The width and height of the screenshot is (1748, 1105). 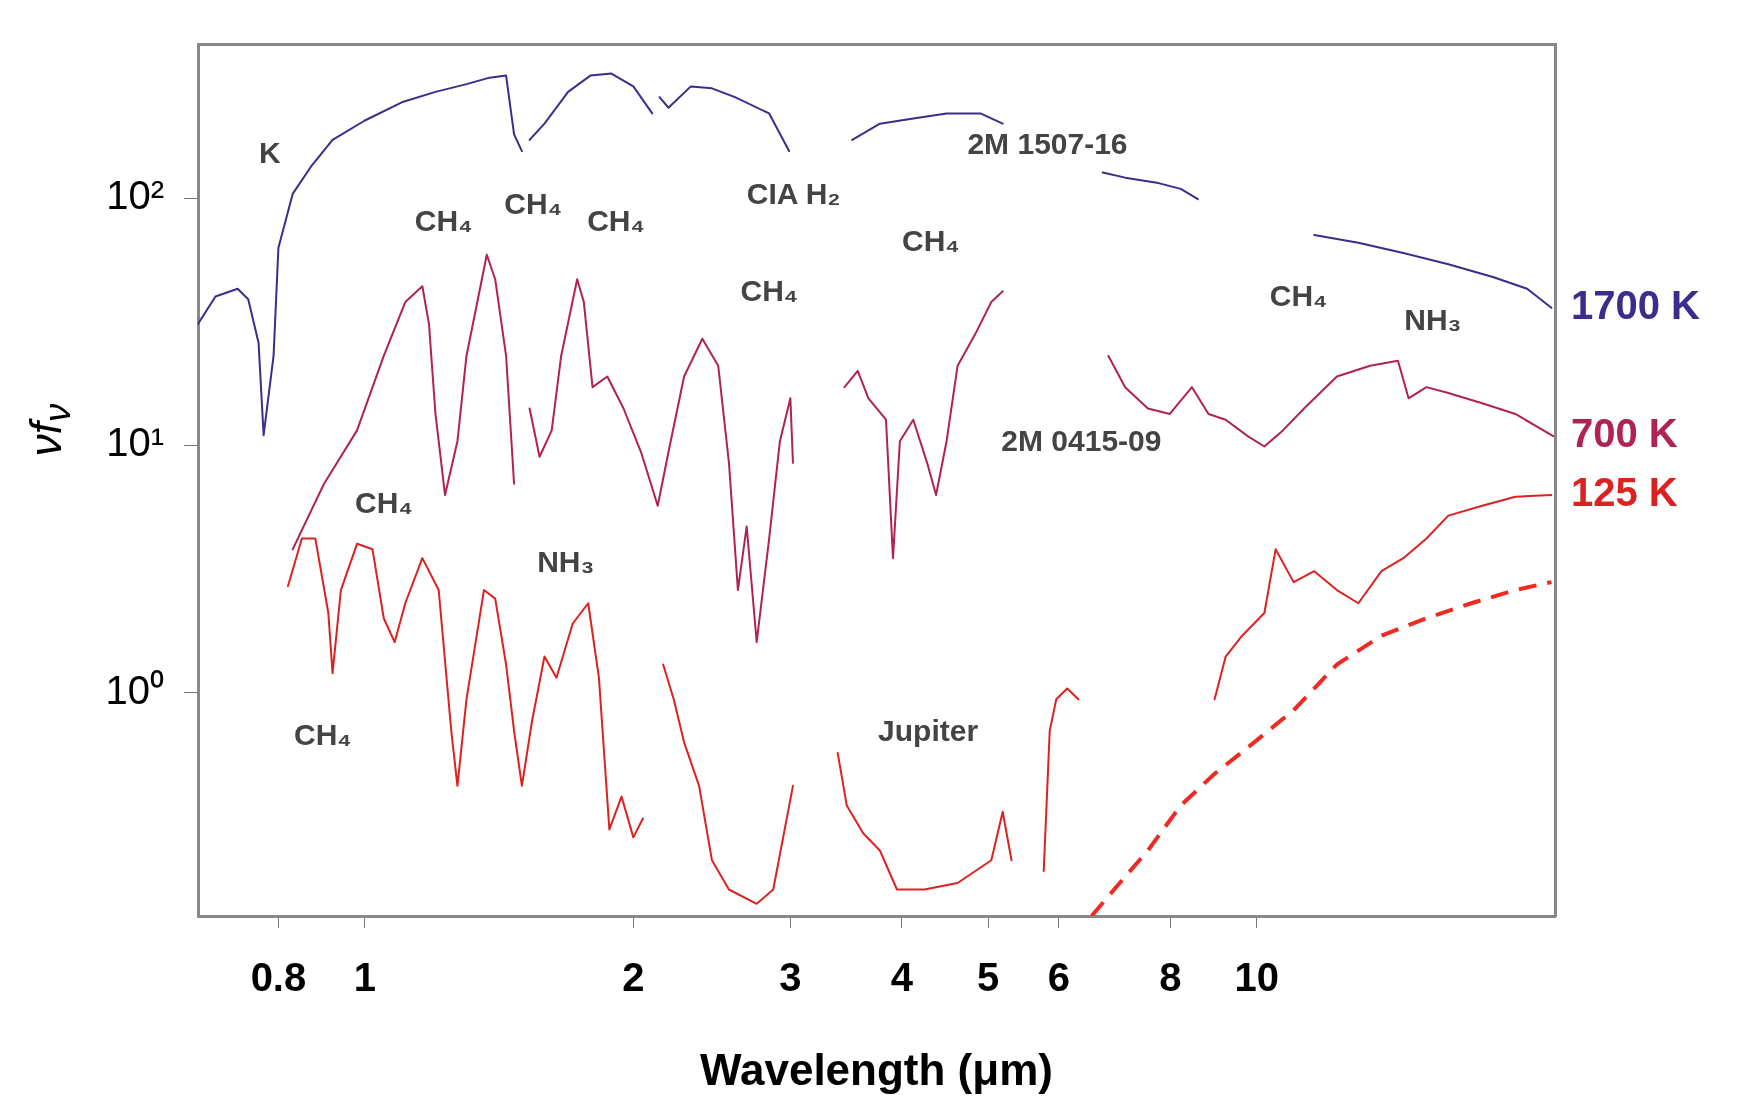 What do you see at coordinates (928, 731) in the screenshot?
I see `annotation: Jupiter` at bounding box center [928, 731].